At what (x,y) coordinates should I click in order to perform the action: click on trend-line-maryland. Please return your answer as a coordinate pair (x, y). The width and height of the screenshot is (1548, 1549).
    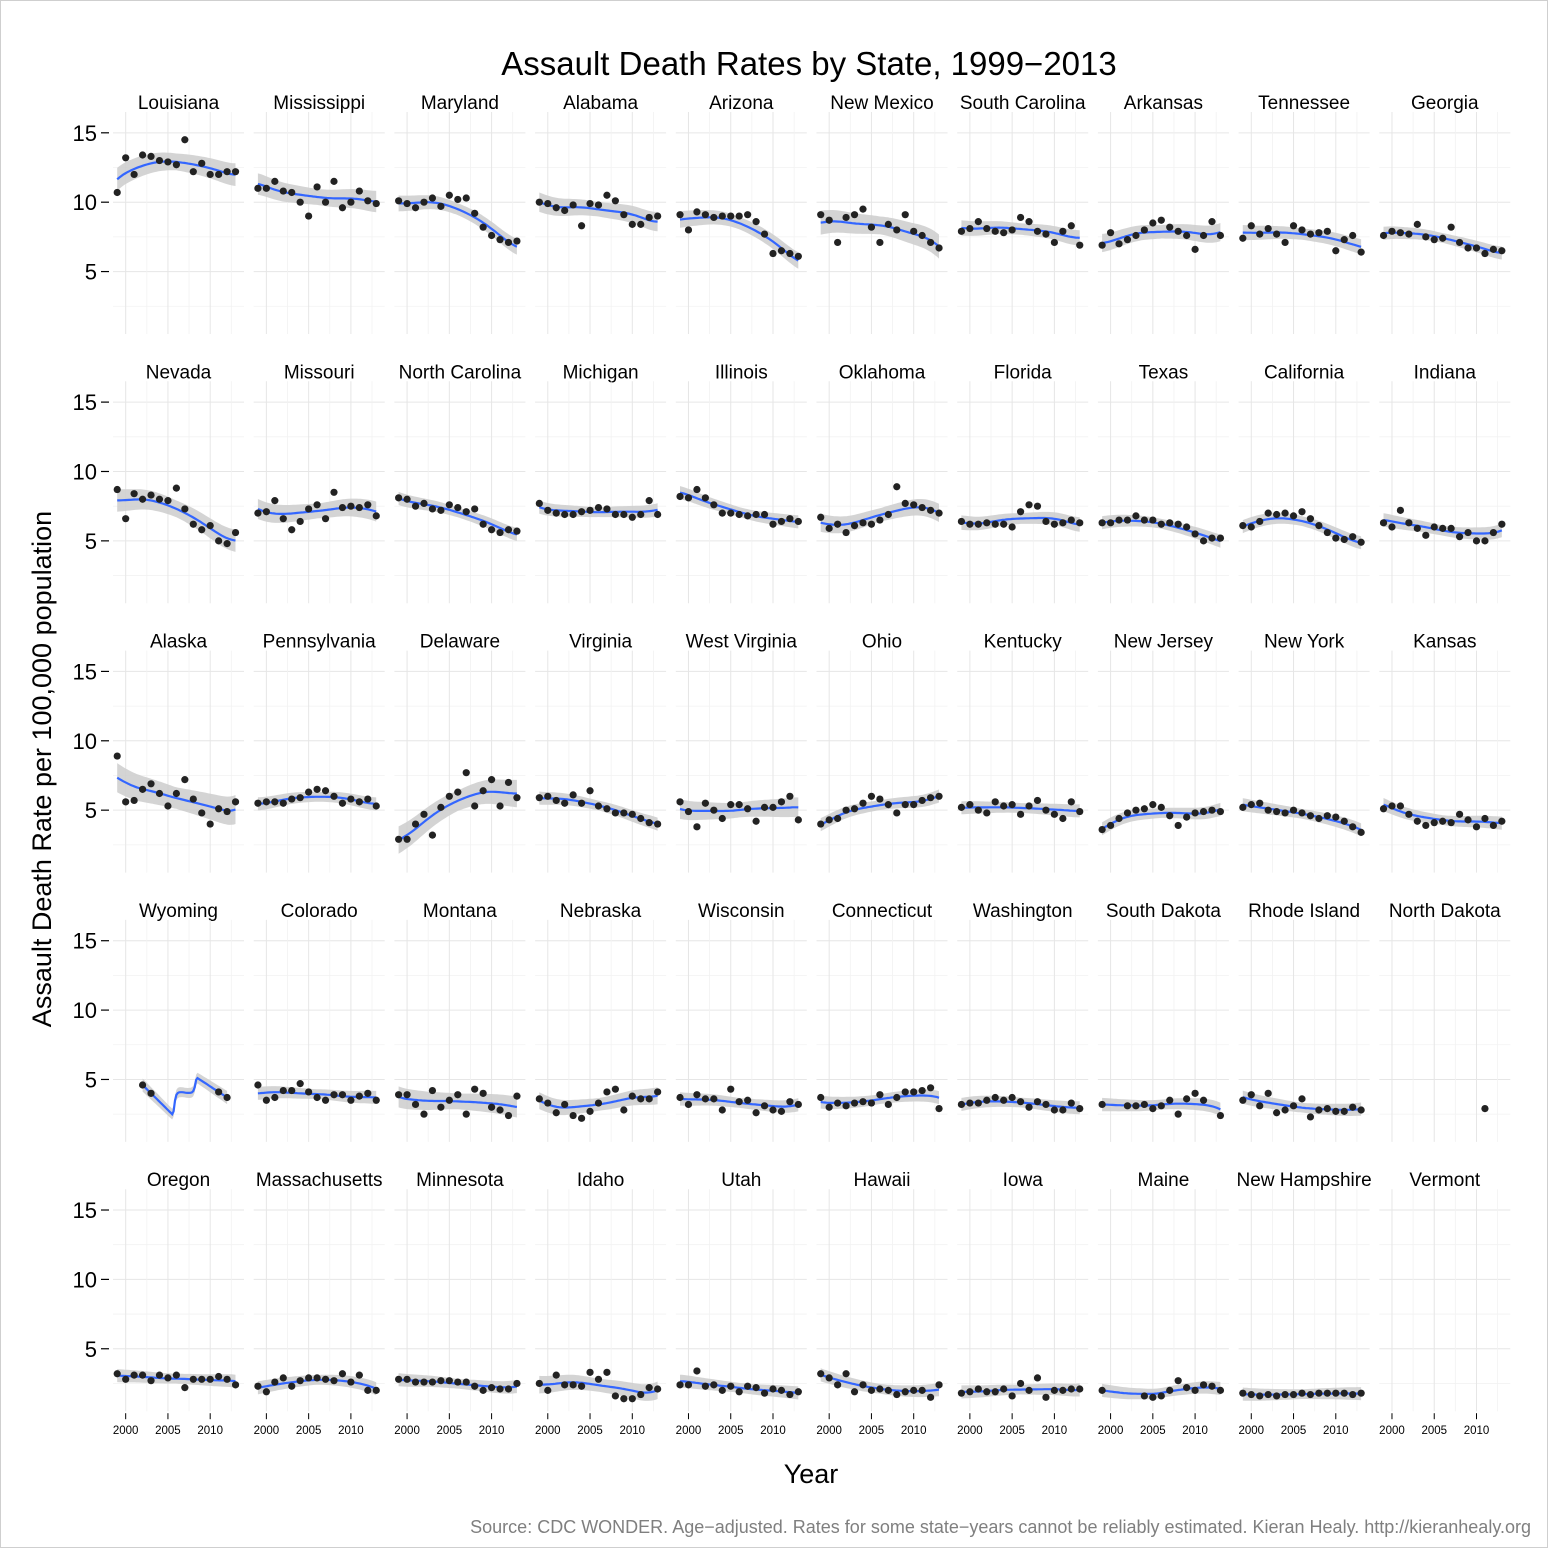
    Looking at the image, I should click on (458, 224).